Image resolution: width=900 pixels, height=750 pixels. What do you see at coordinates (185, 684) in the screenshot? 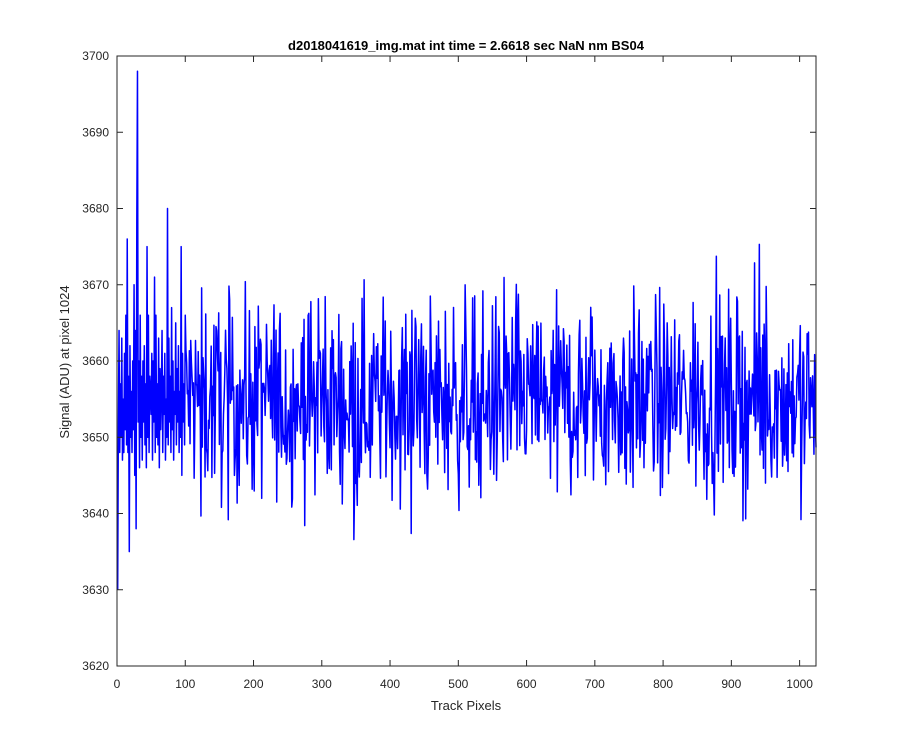
I see `x-tick-label: 100` at bounding box center [185, 684].